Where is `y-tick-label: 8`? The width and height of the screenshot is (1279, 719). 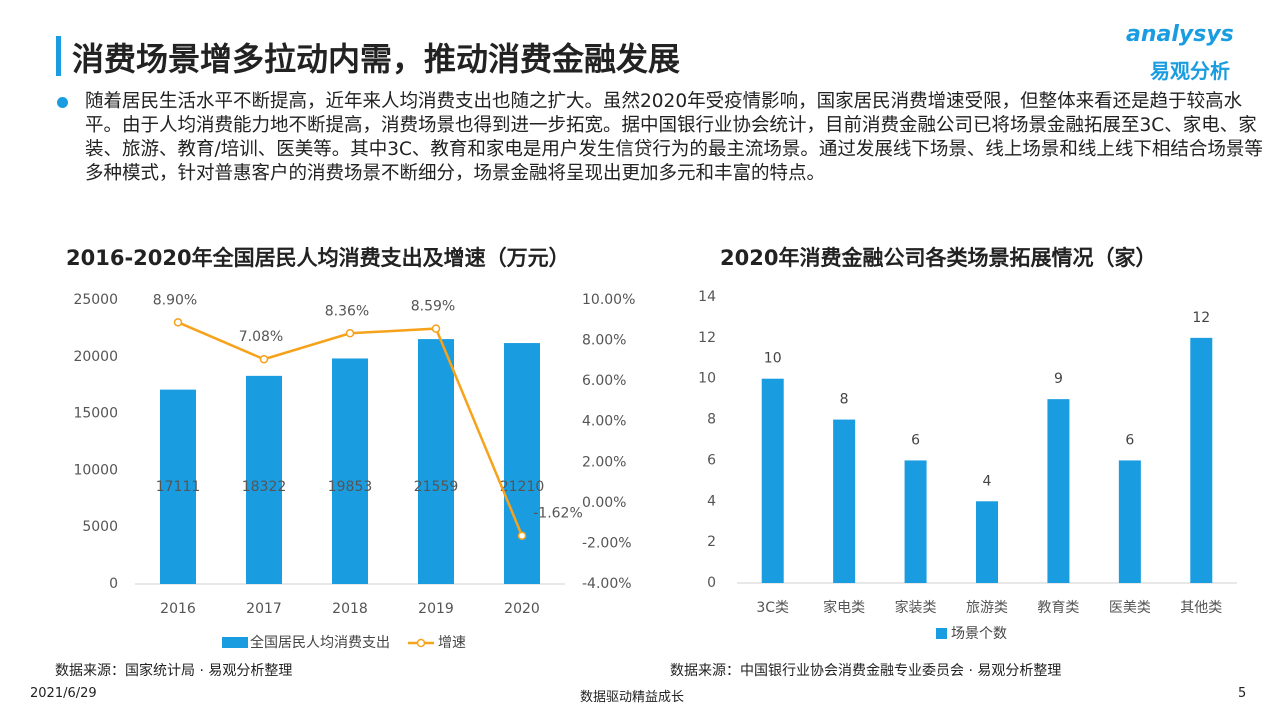
y-tick-label: 8 is located at coordinates (711, 420).